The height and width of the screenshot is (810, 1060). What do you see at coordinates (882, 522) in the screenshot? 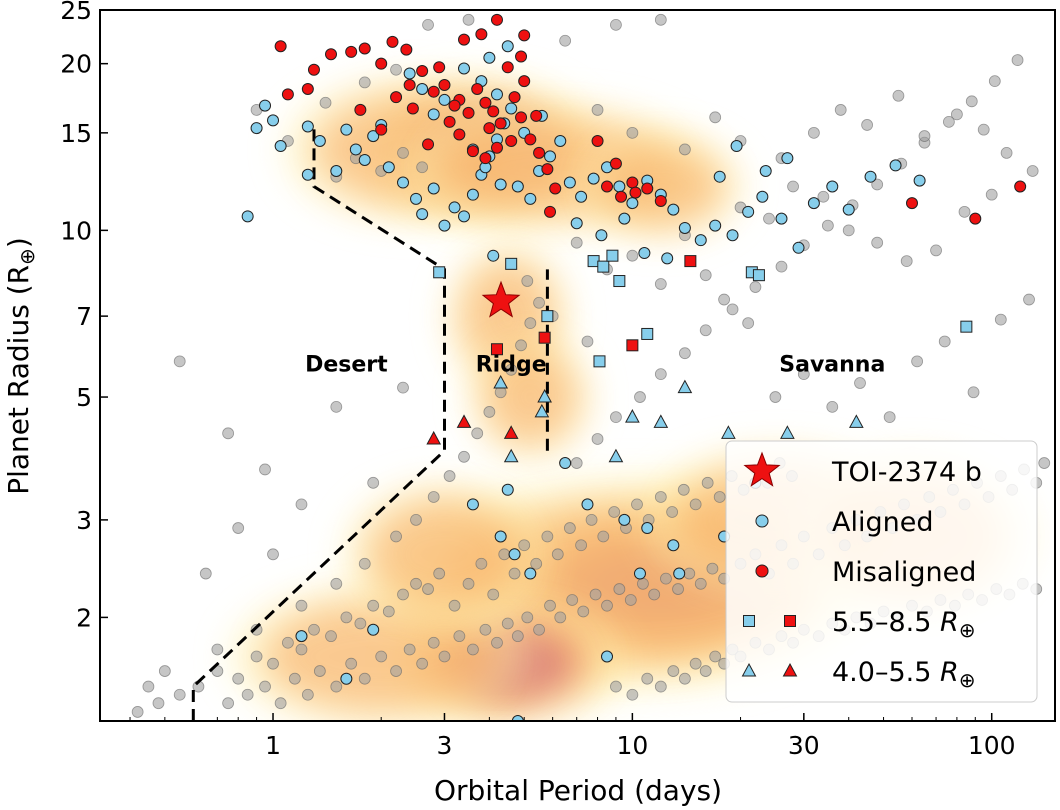
I see `legend-label: Aligned` at bounding box center [882, 522].